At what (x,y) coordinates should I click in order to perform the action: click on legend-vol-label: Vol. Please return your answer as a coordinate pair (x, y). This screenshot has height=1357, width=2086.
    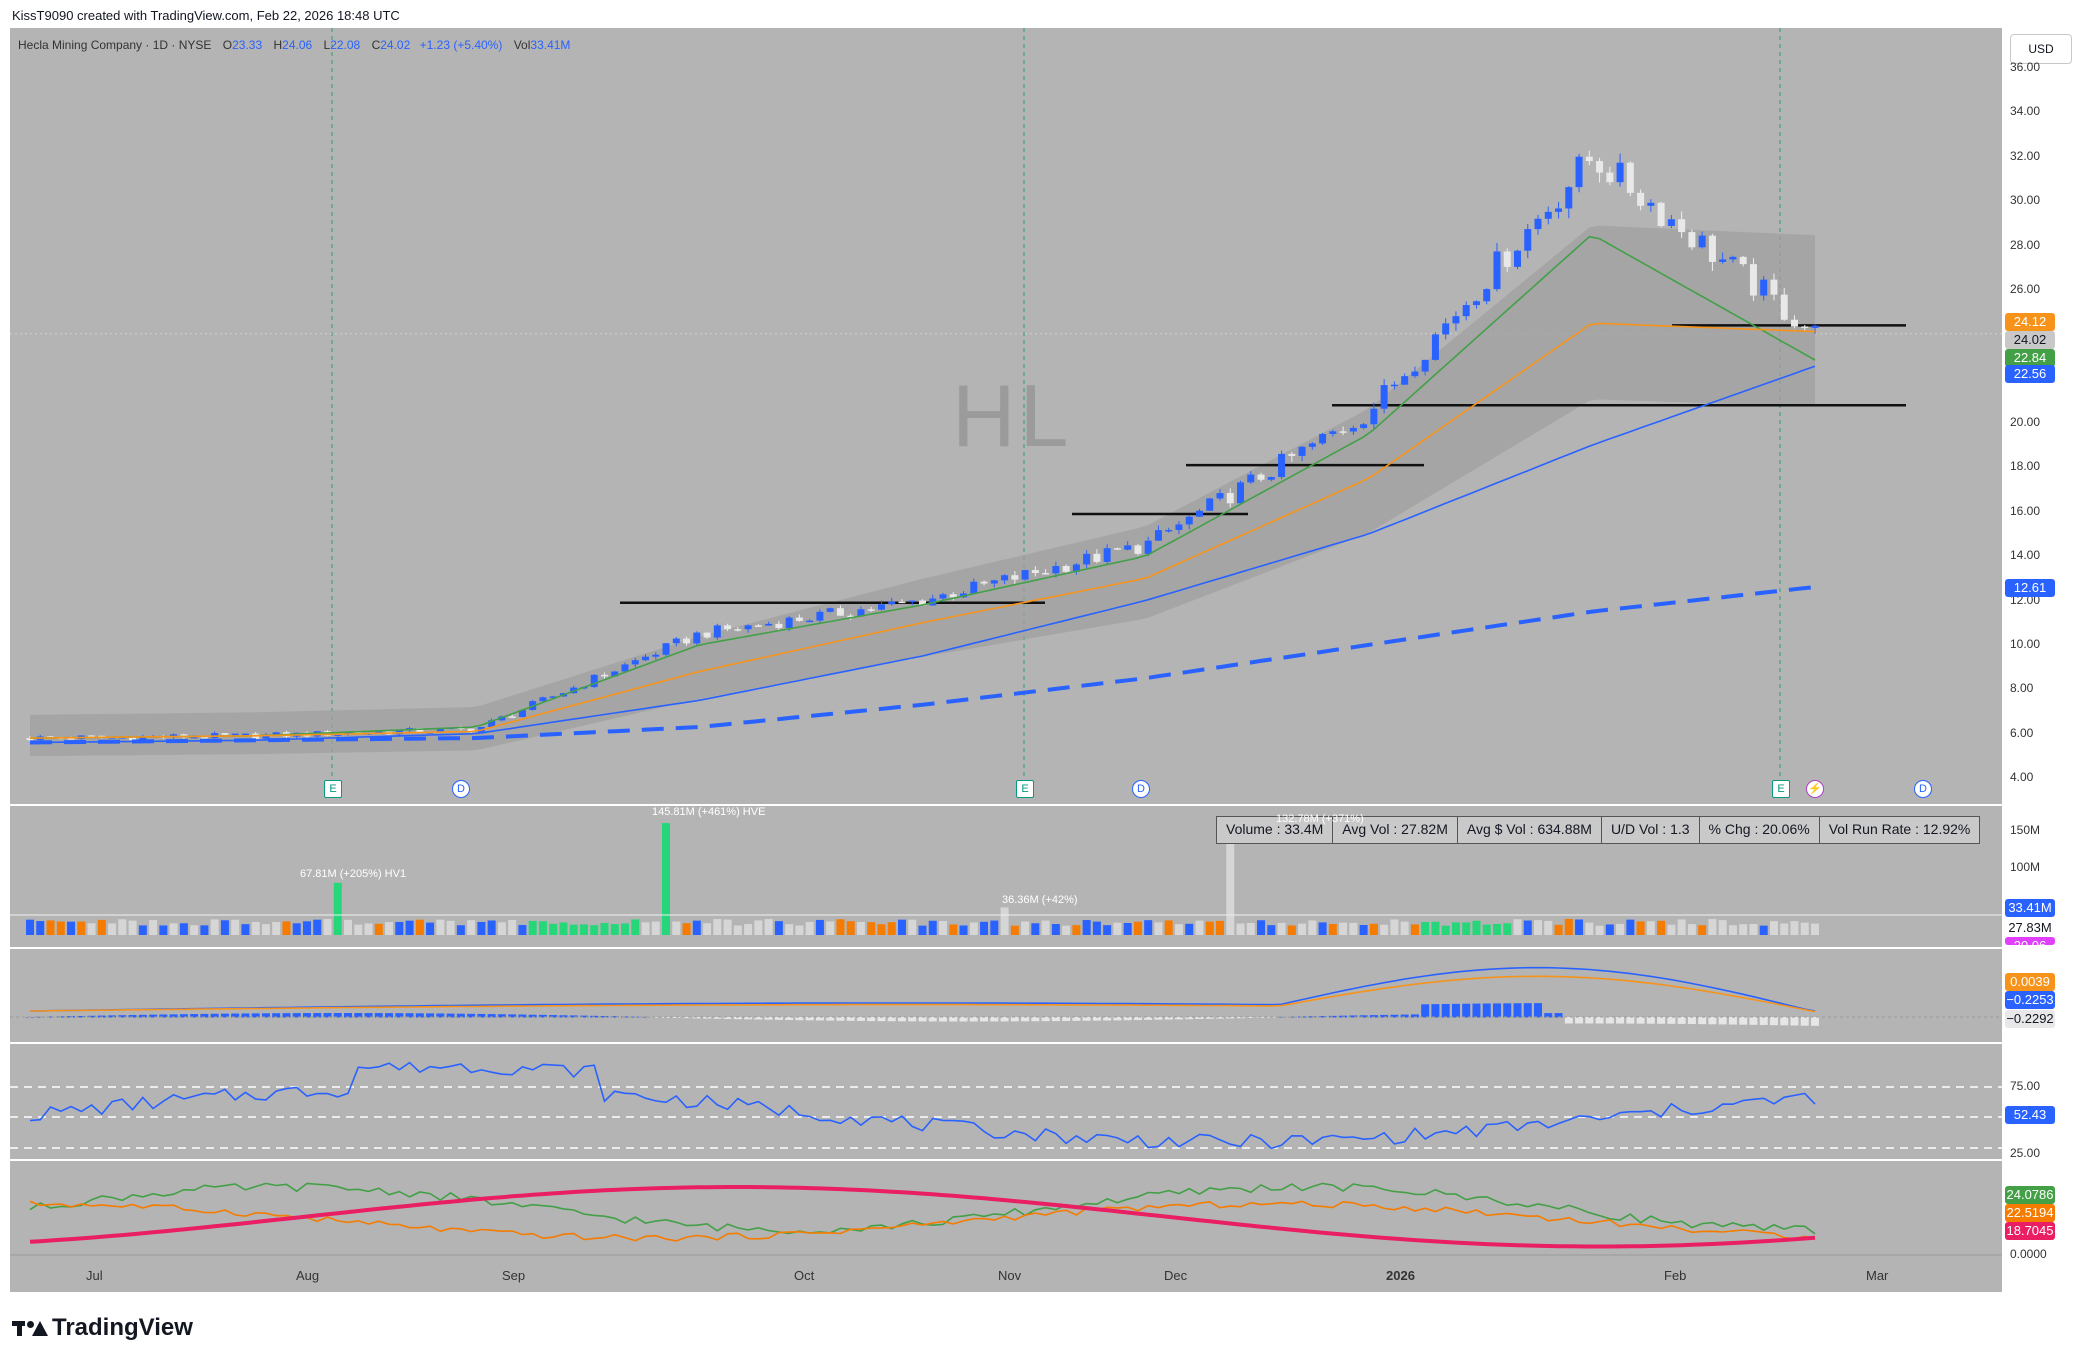
    Looking at the image, I should click on (522, 45).